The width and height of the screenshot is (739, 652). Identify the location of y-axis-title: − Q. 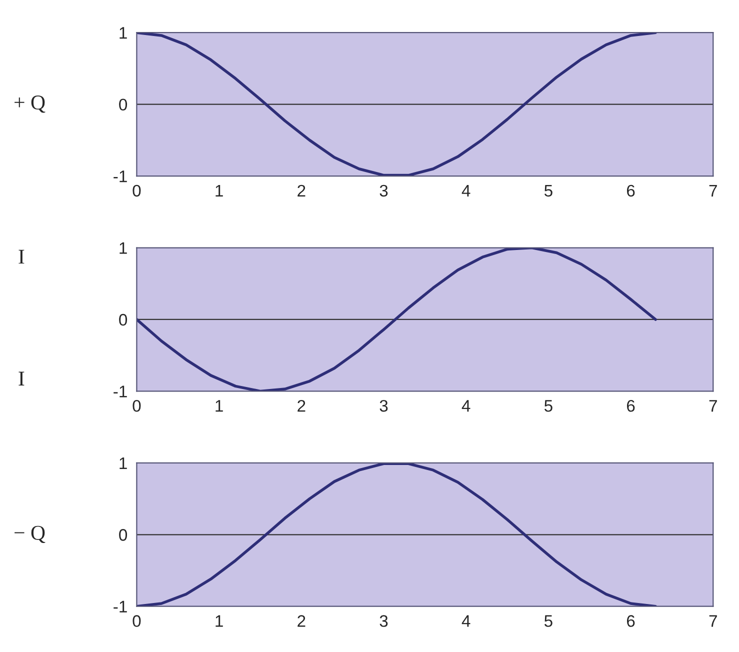
(30, 535).